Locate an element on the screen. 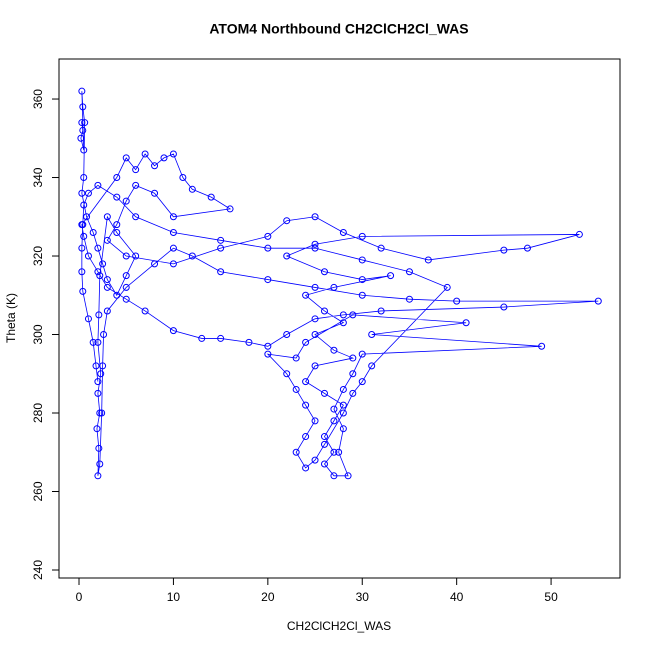 The height and width of the screenshot is (655, 650). y-tick-label: 260 is located at coordinates (38, 491).